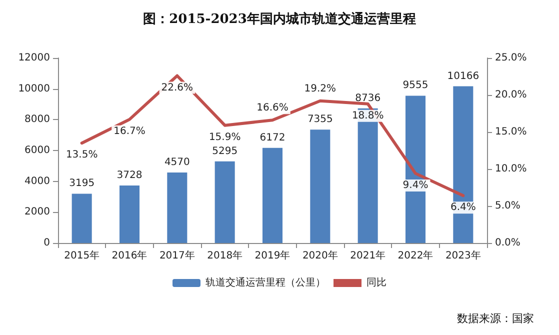  I want to click on data-label: 16.6%, so click(272, 108).